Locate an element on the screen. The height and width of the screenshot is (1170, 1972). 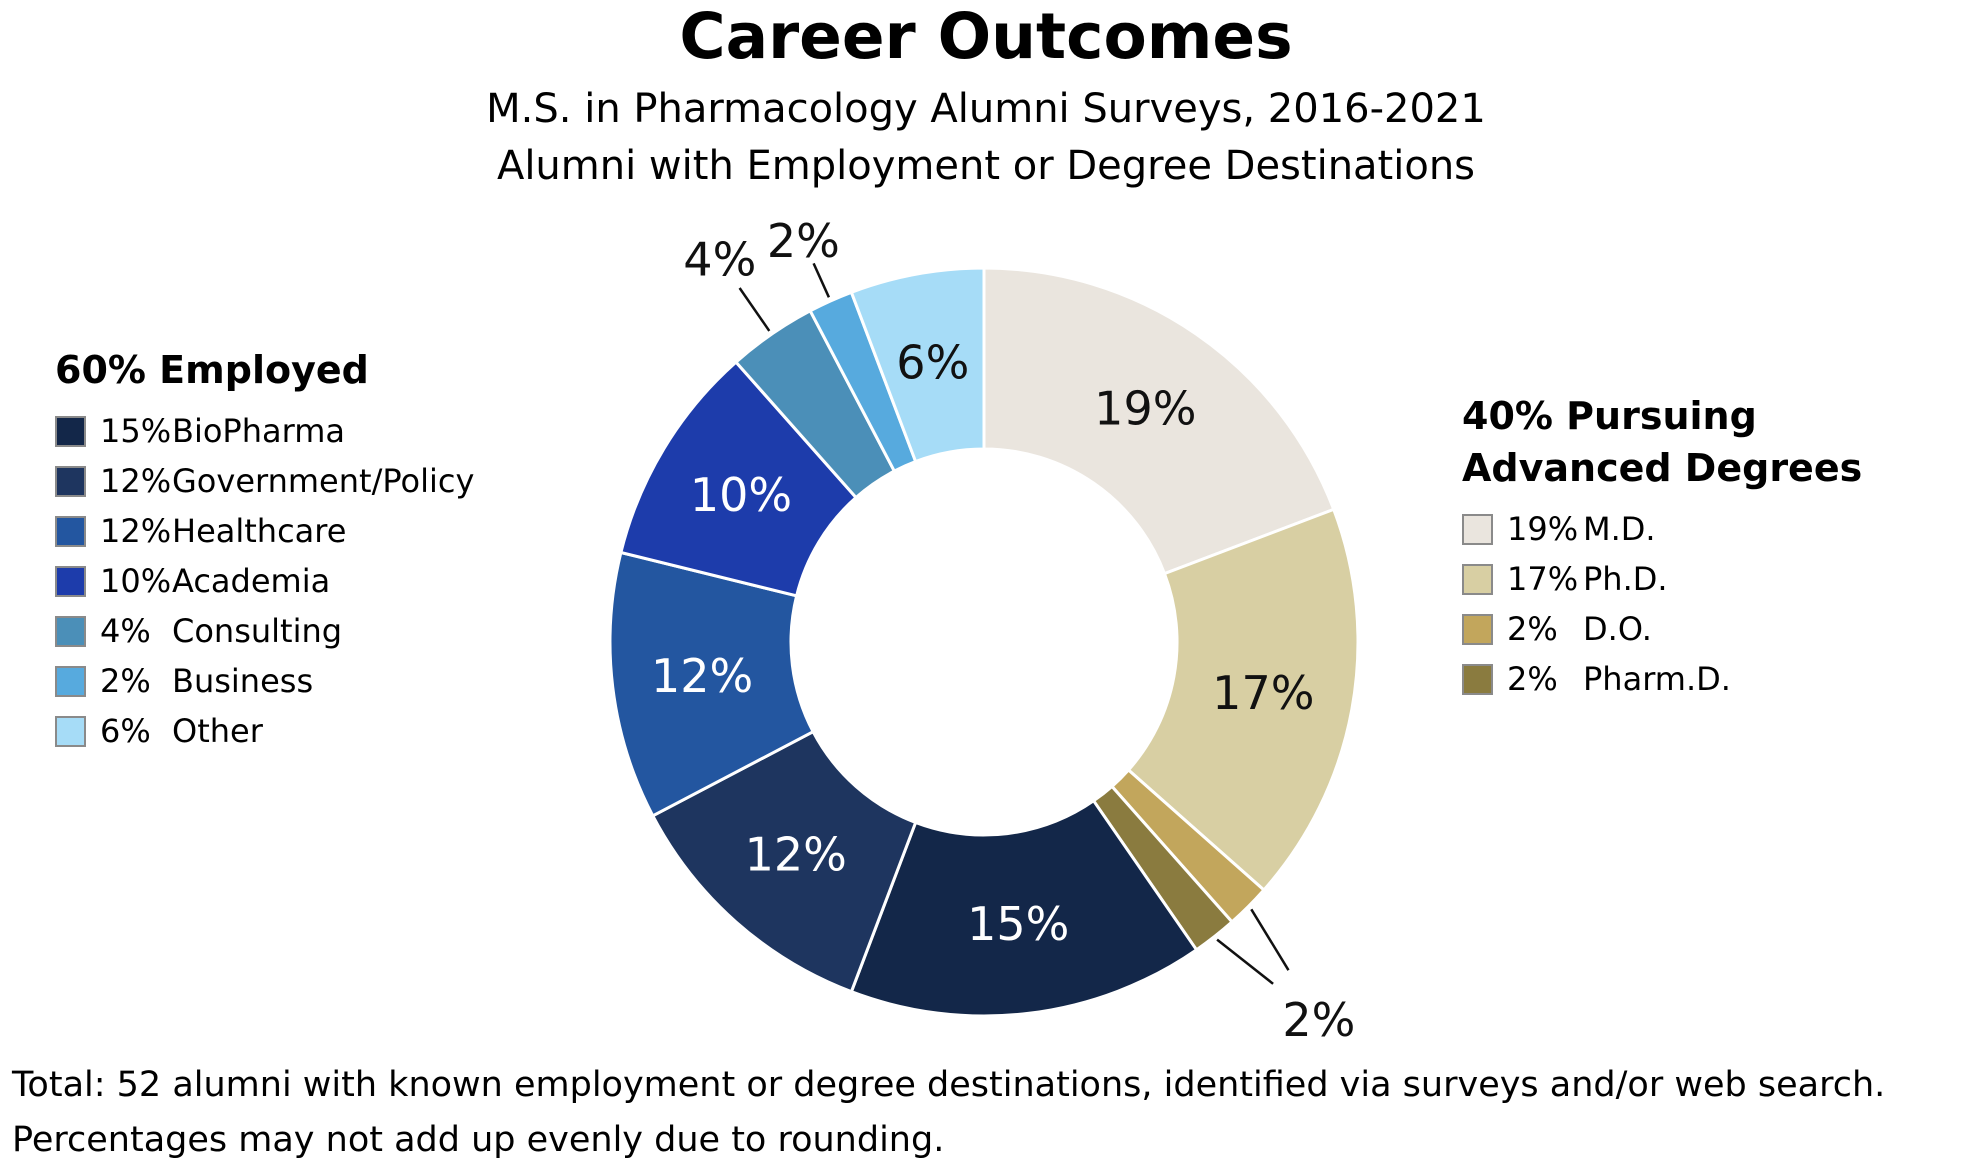
legend-item-consulting: 4% Consulting is located at coordinates (264, 631).